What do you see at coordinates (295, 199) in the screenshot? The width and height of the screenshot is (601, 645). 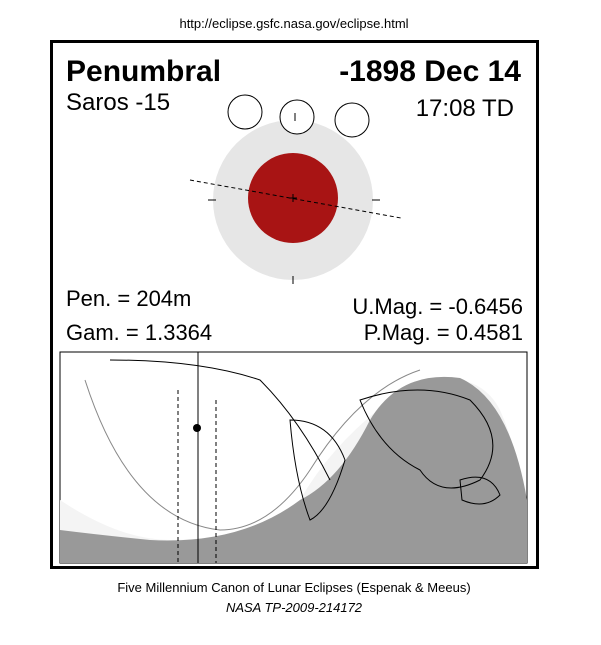 I see `moon-path` at bounding box center [295, 199].